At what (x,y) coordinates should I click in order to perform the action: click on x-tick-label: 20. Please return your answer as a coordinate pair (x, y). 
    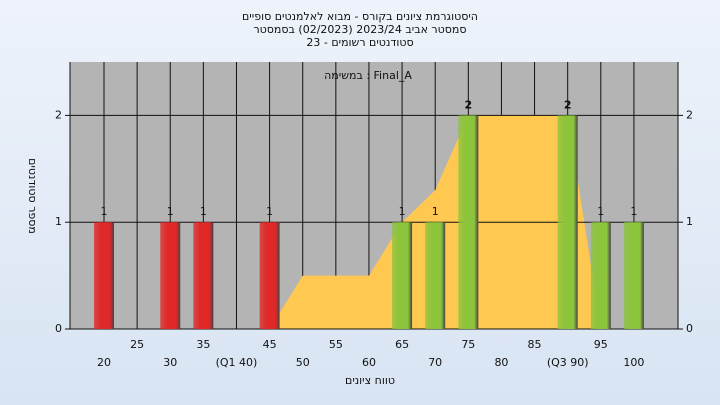
    Looking at the image, I should click on (104, 362).